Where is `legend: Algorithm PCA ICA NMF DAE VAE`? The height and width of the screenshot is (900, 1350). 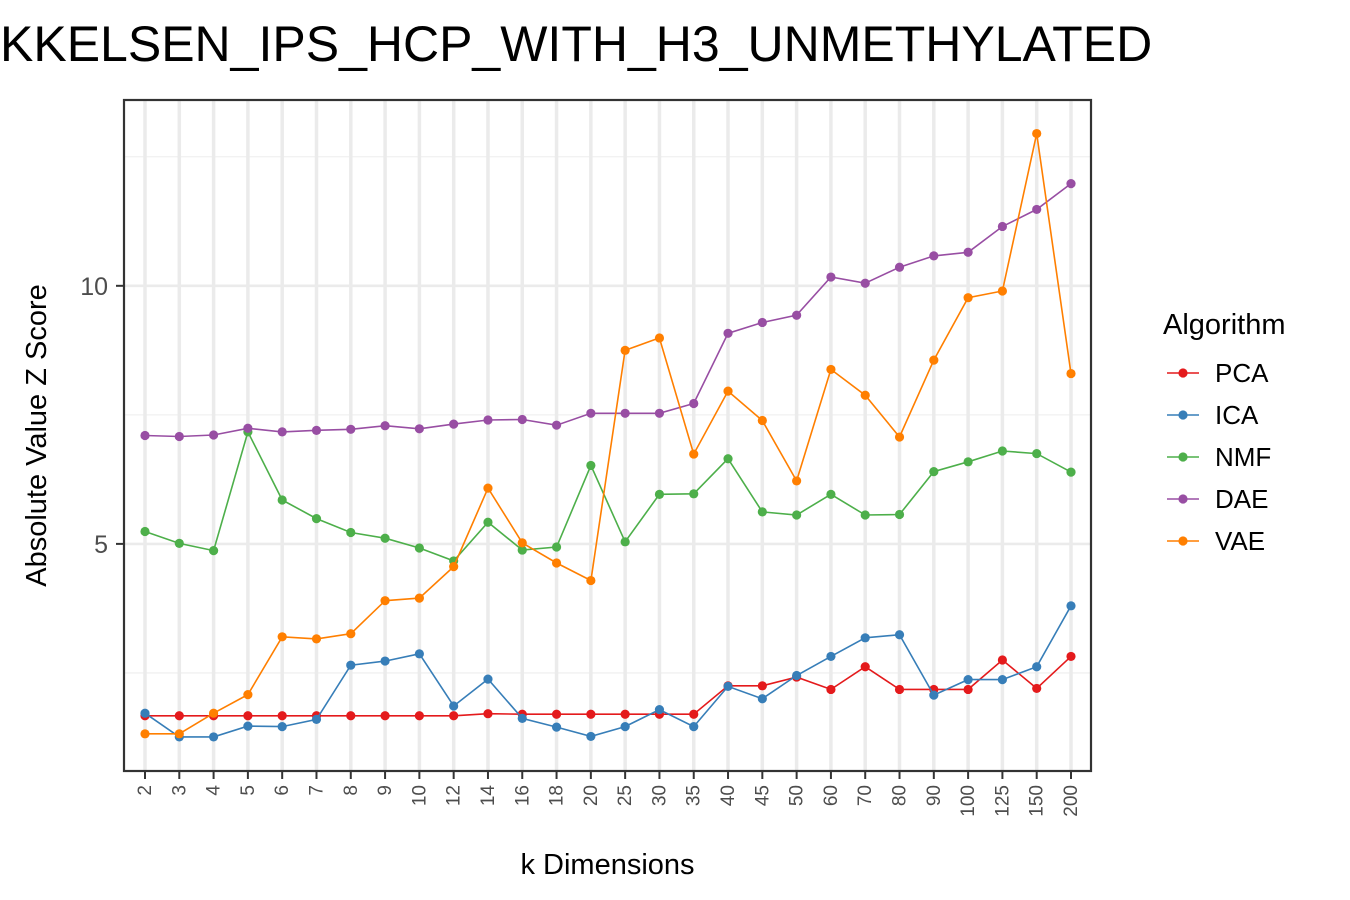 legend: Algorithm PCA ICA NMF DAE VAE is located at coordinates (1224, 432).